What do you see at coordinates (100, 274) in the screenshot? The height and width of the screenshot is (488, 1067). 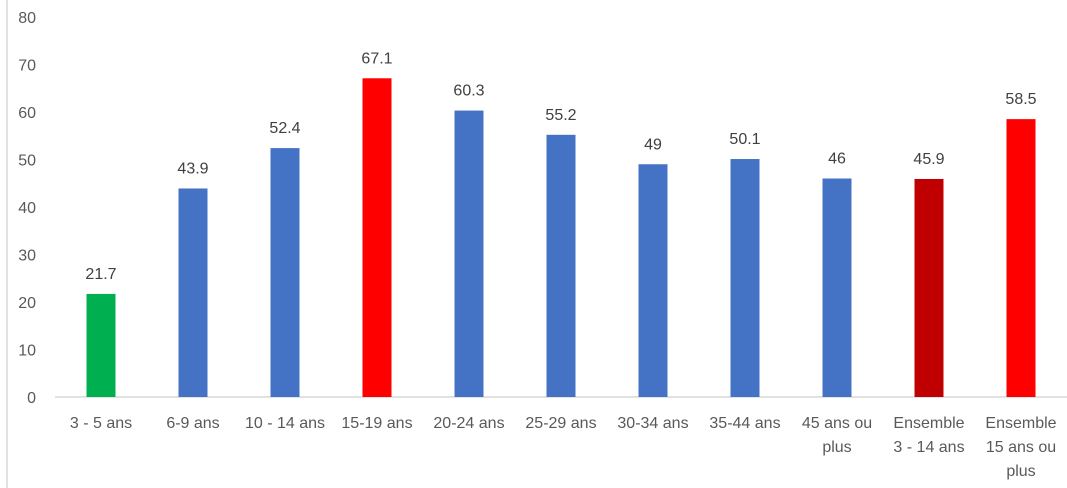 I see `data-label: 21.7` at bounding box center [100, 274].